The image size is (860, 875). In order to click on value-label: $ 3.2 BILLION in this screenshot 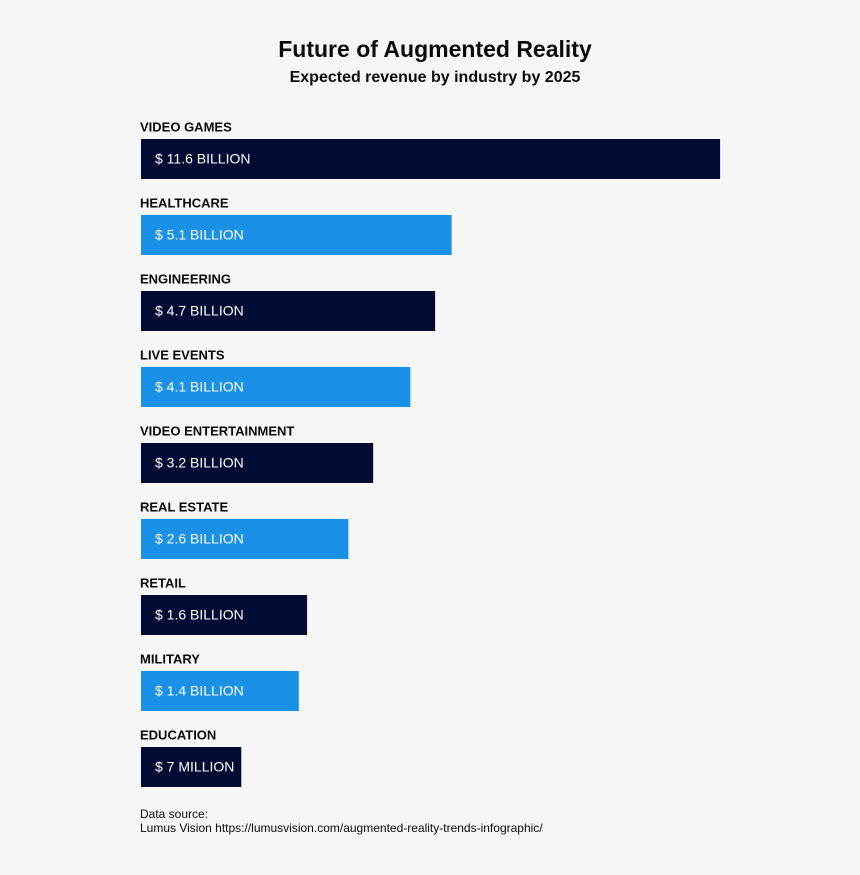, I will do `click(199, 463)`.